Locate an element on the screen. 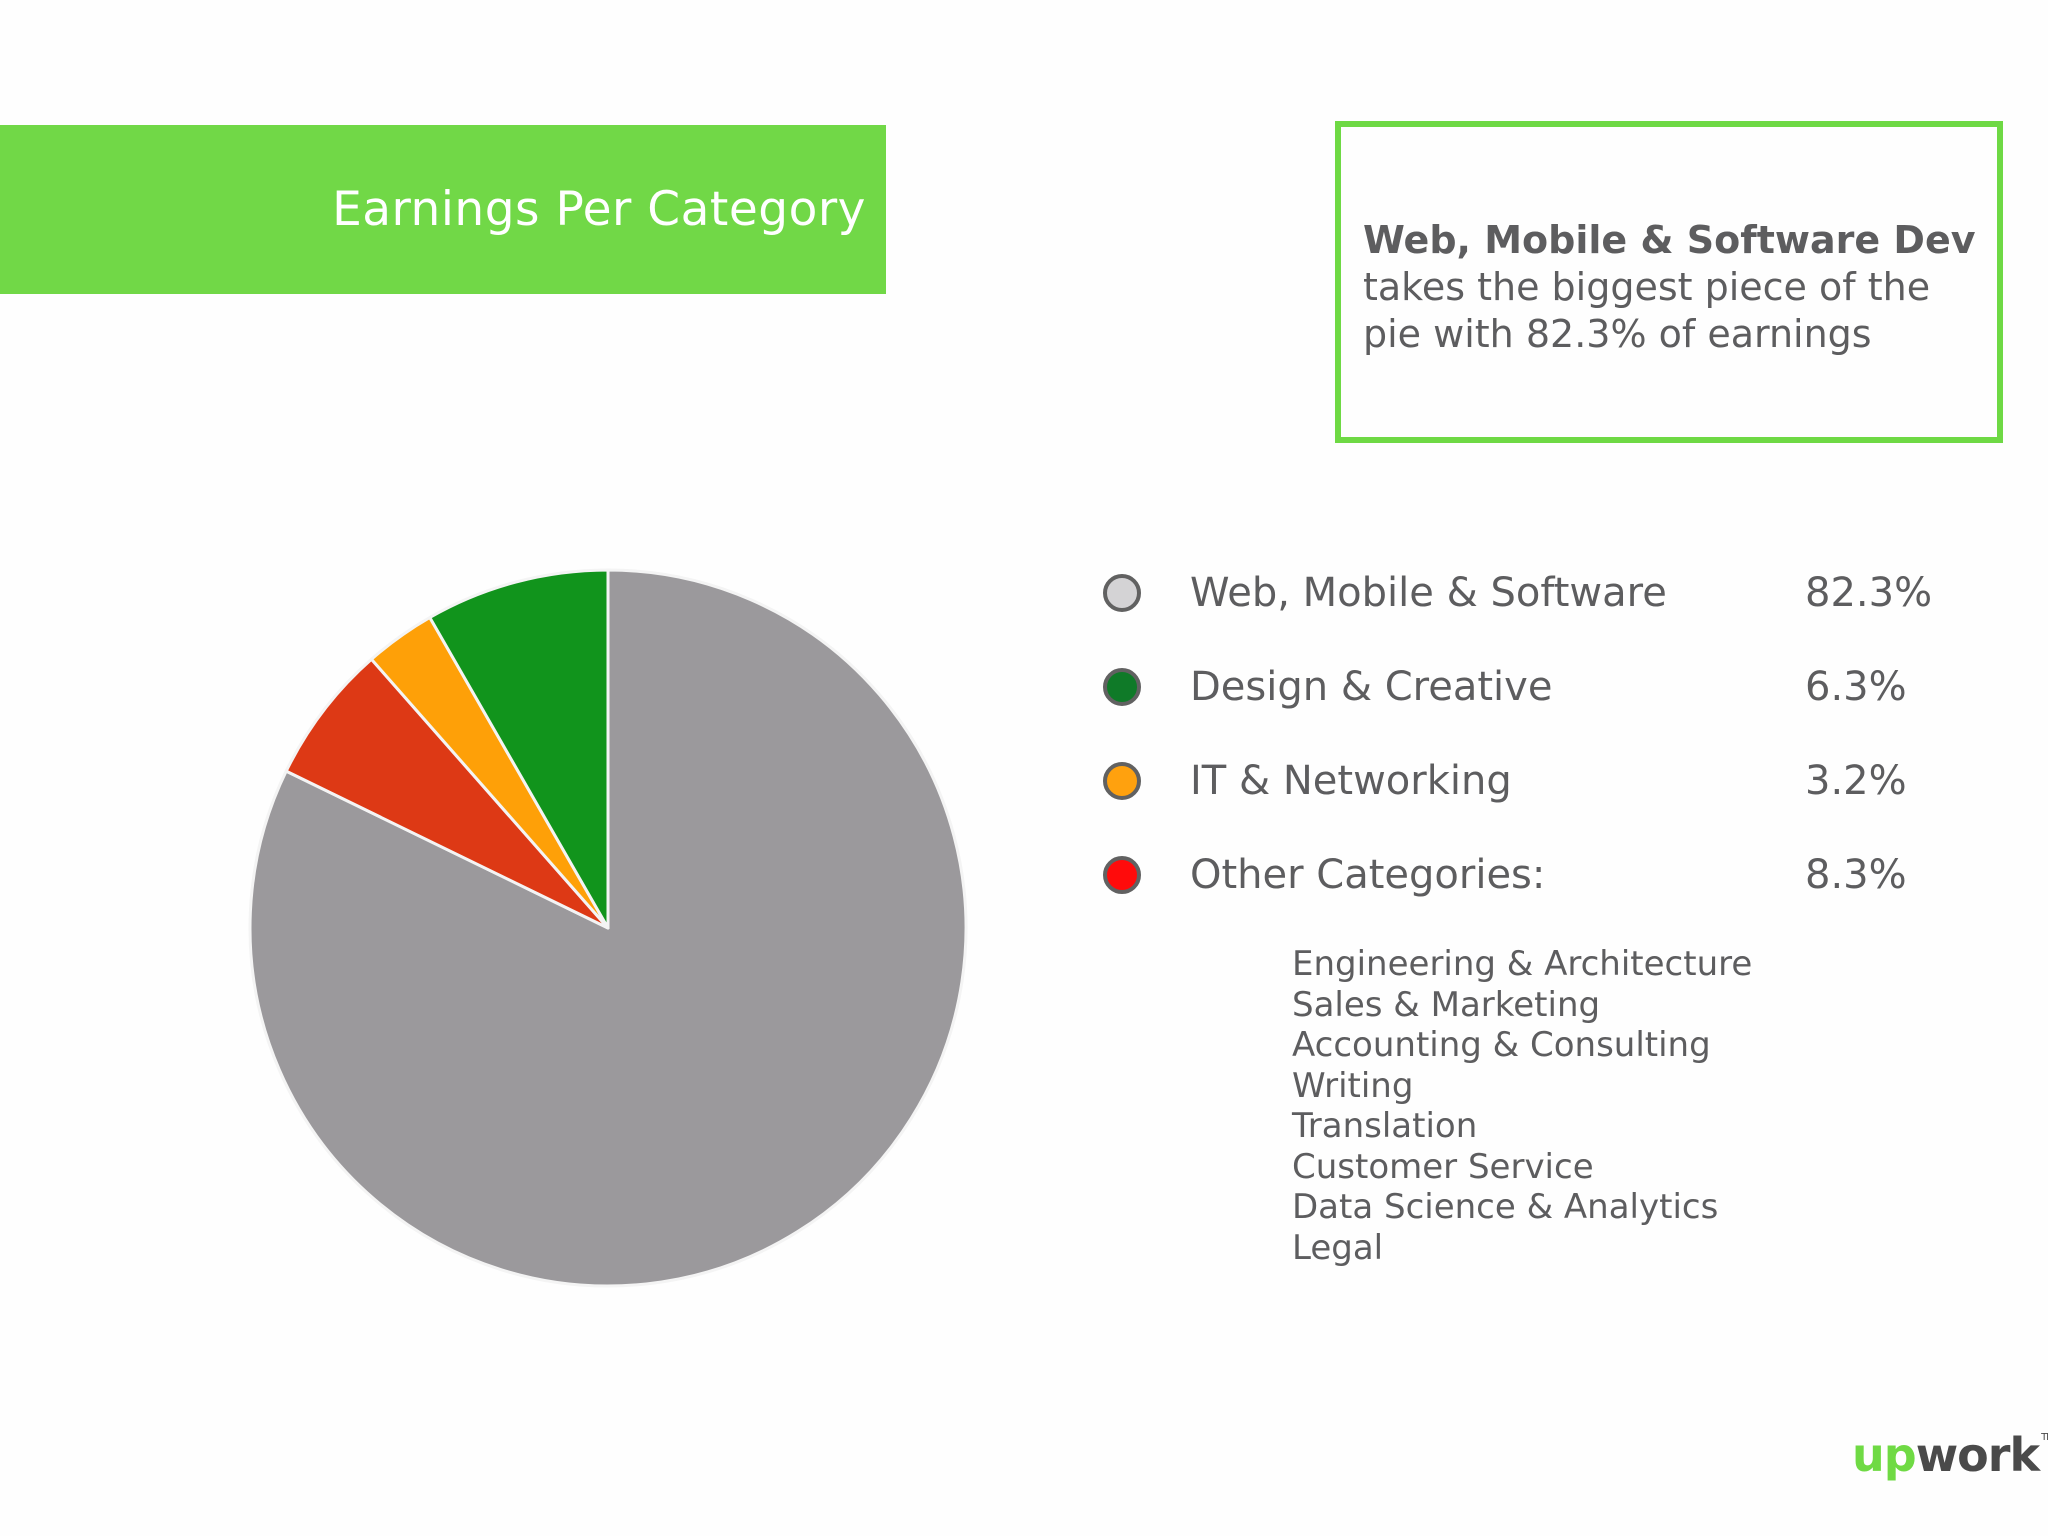 The height and width of the screenshot is (1536, 2048). legend-value: 3.2% is located at coordinates (1856, 781).